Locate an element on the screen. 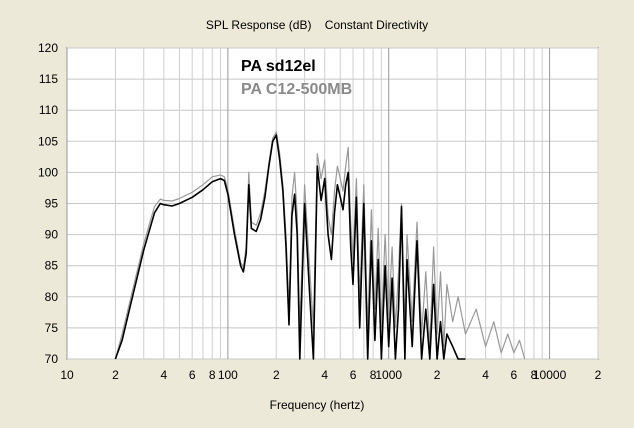  x-tick-label: 1000 is located at coordinates (388, 375).